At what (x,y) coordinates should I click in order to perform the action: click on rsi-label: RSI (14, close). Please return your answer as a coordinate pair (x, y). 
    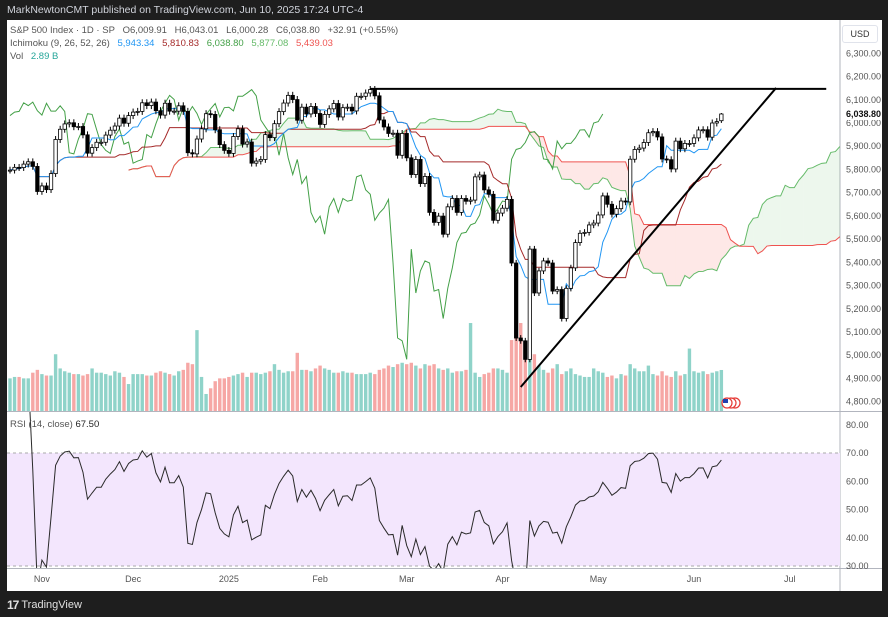
    Looking at the image, I should click on (41, 424).